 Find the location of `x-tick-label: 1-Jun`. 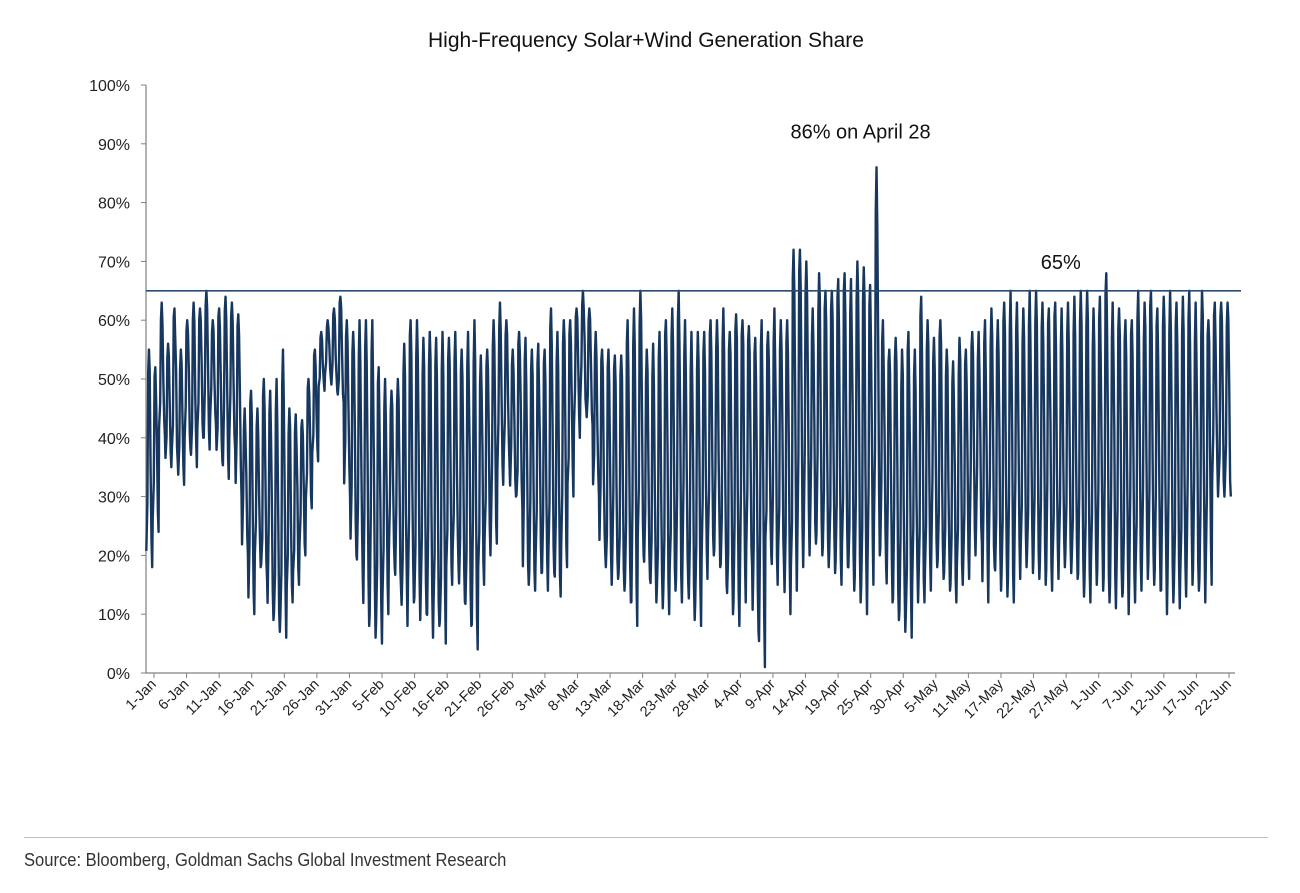

x-tick-label: 1-Jun is located at coordinates (1086, 695).